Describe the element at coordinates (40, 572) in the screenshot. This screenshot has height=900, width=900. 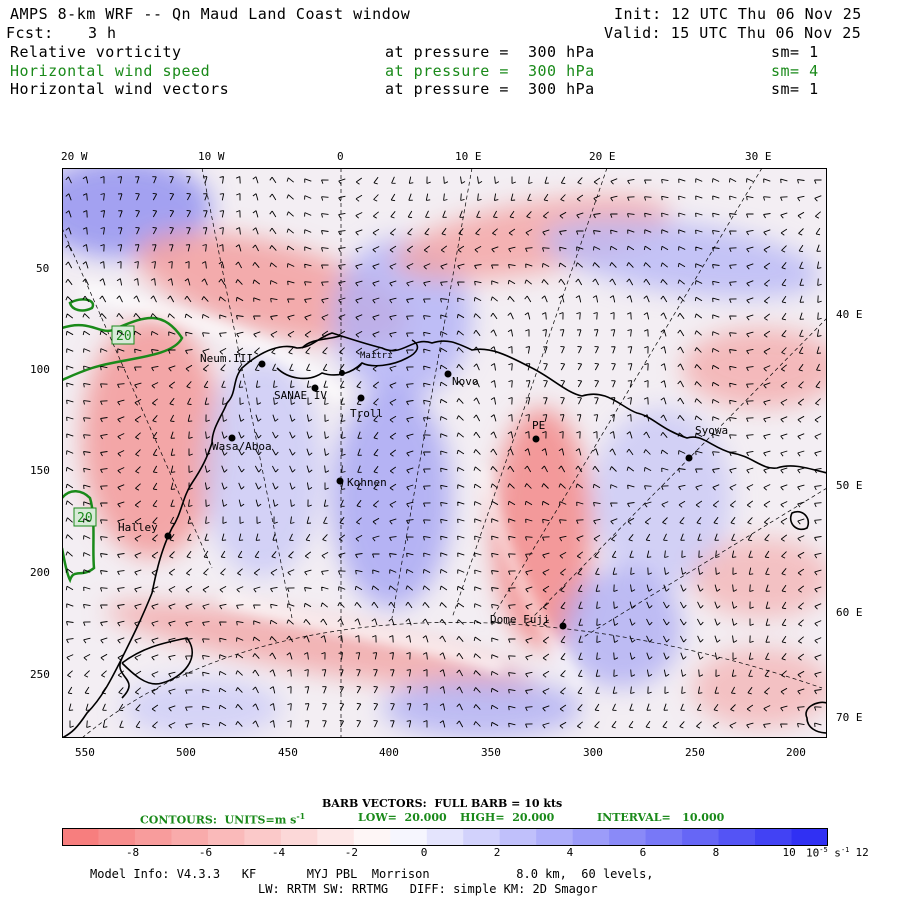
I see `grid-y-label-200: 200` at that location.